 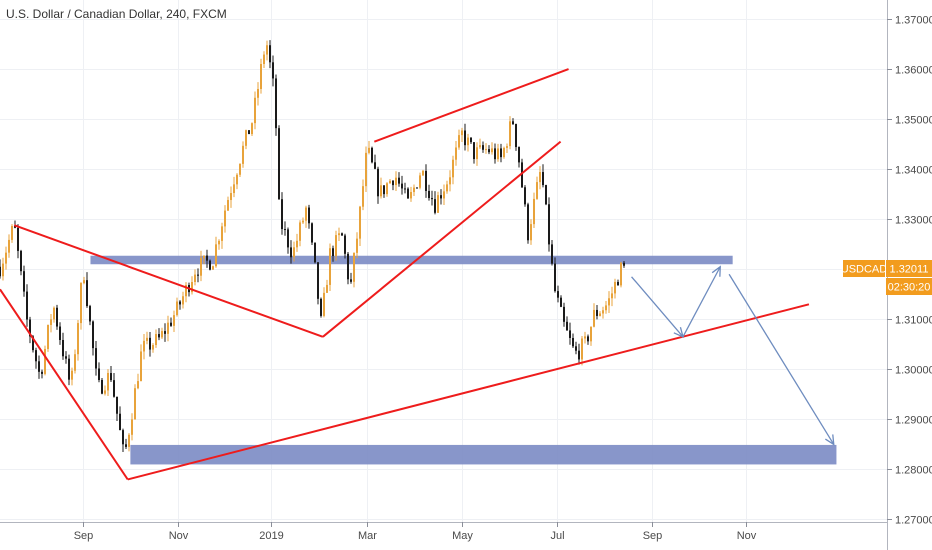 What do you see at coordinates (909, 270) in the screenshot?
I see `last-price-label: 1.32011` at bounding box center [909, 270].